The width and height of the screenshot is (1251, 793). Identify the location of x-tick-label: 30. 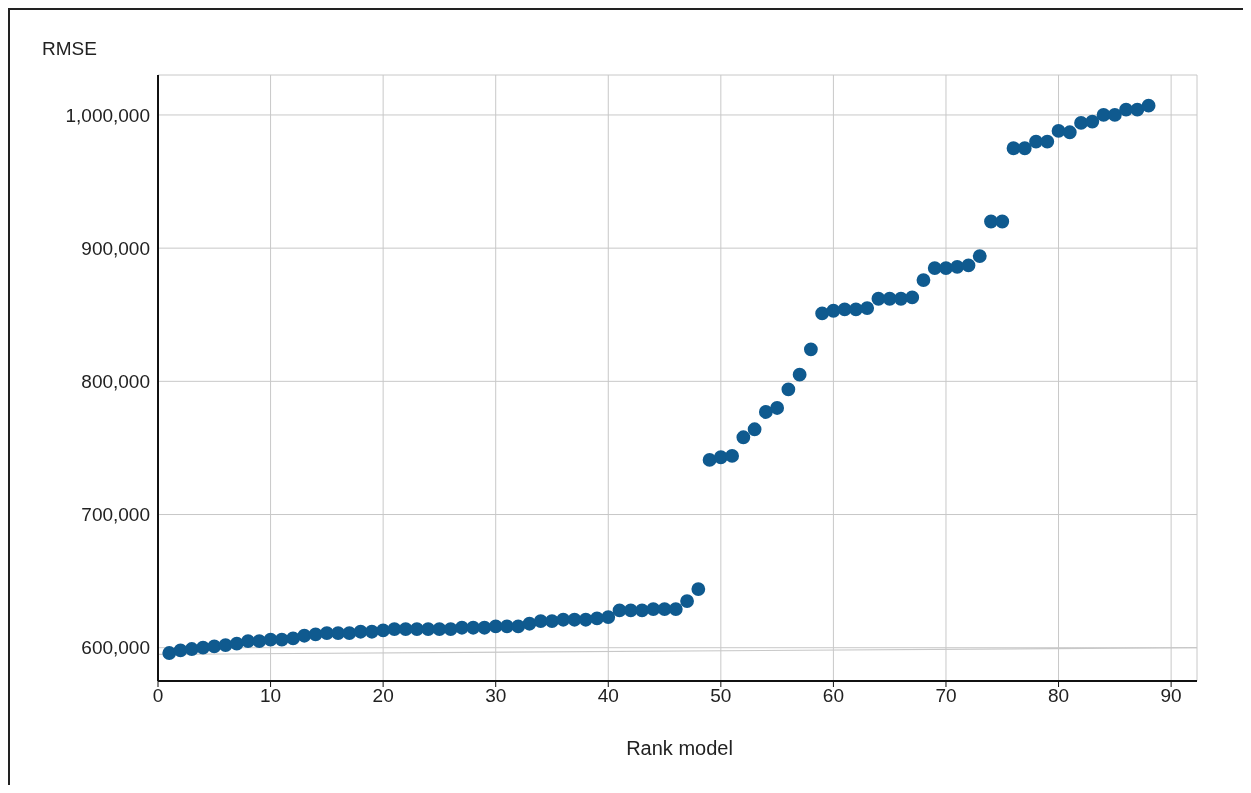
(496, 696).